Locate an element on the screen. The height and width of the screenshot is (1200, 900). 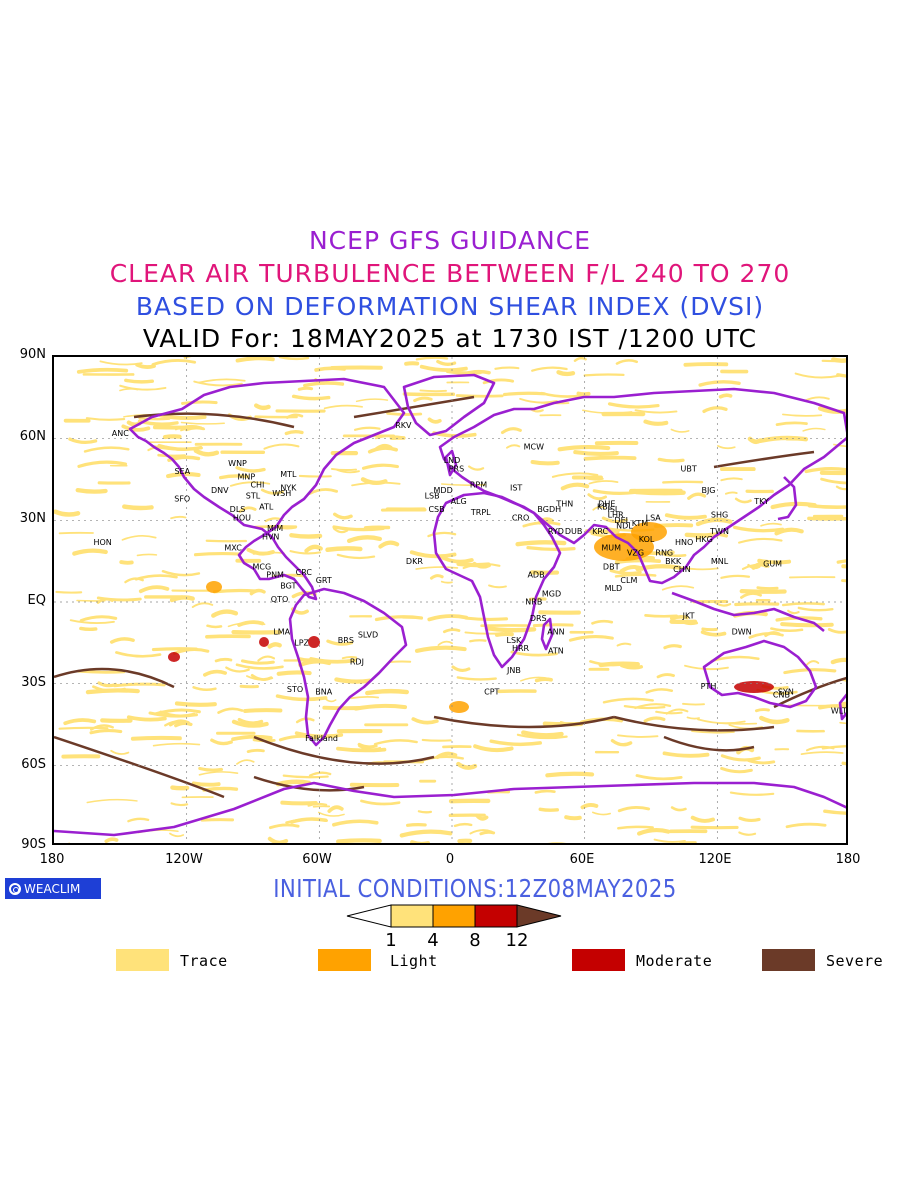
turbulence-patch is located at coordinates (314, 642).